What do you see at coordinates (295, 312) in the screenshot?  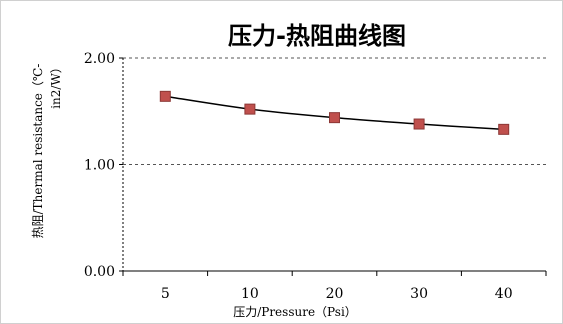 I see `x-axis-title: 压力/Pressure（Psi）` at bounding box center [295, 312].